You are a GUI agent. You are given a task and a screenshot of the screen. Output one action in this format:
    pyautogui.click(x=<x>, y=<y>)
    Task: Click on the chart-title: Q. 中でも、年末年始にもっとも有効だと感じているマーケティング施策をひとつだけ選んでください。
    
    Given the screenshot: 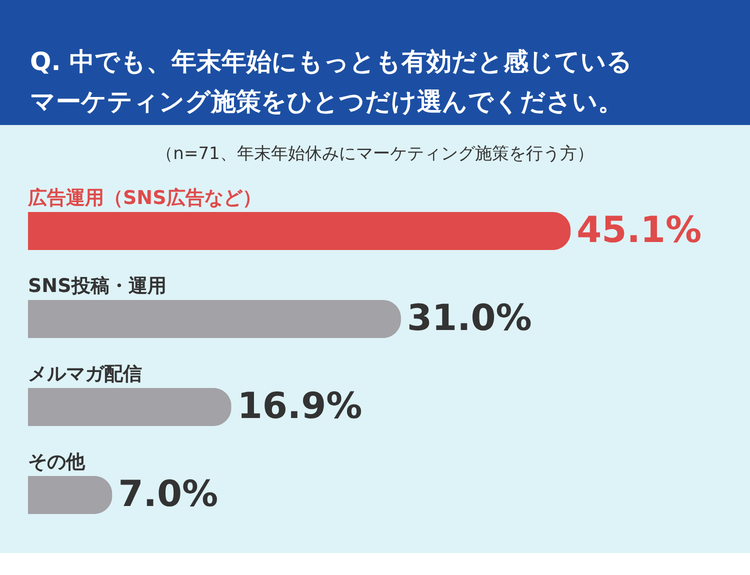 What is the action you would take?
    pyautogui.click(x=331, y=81)
    